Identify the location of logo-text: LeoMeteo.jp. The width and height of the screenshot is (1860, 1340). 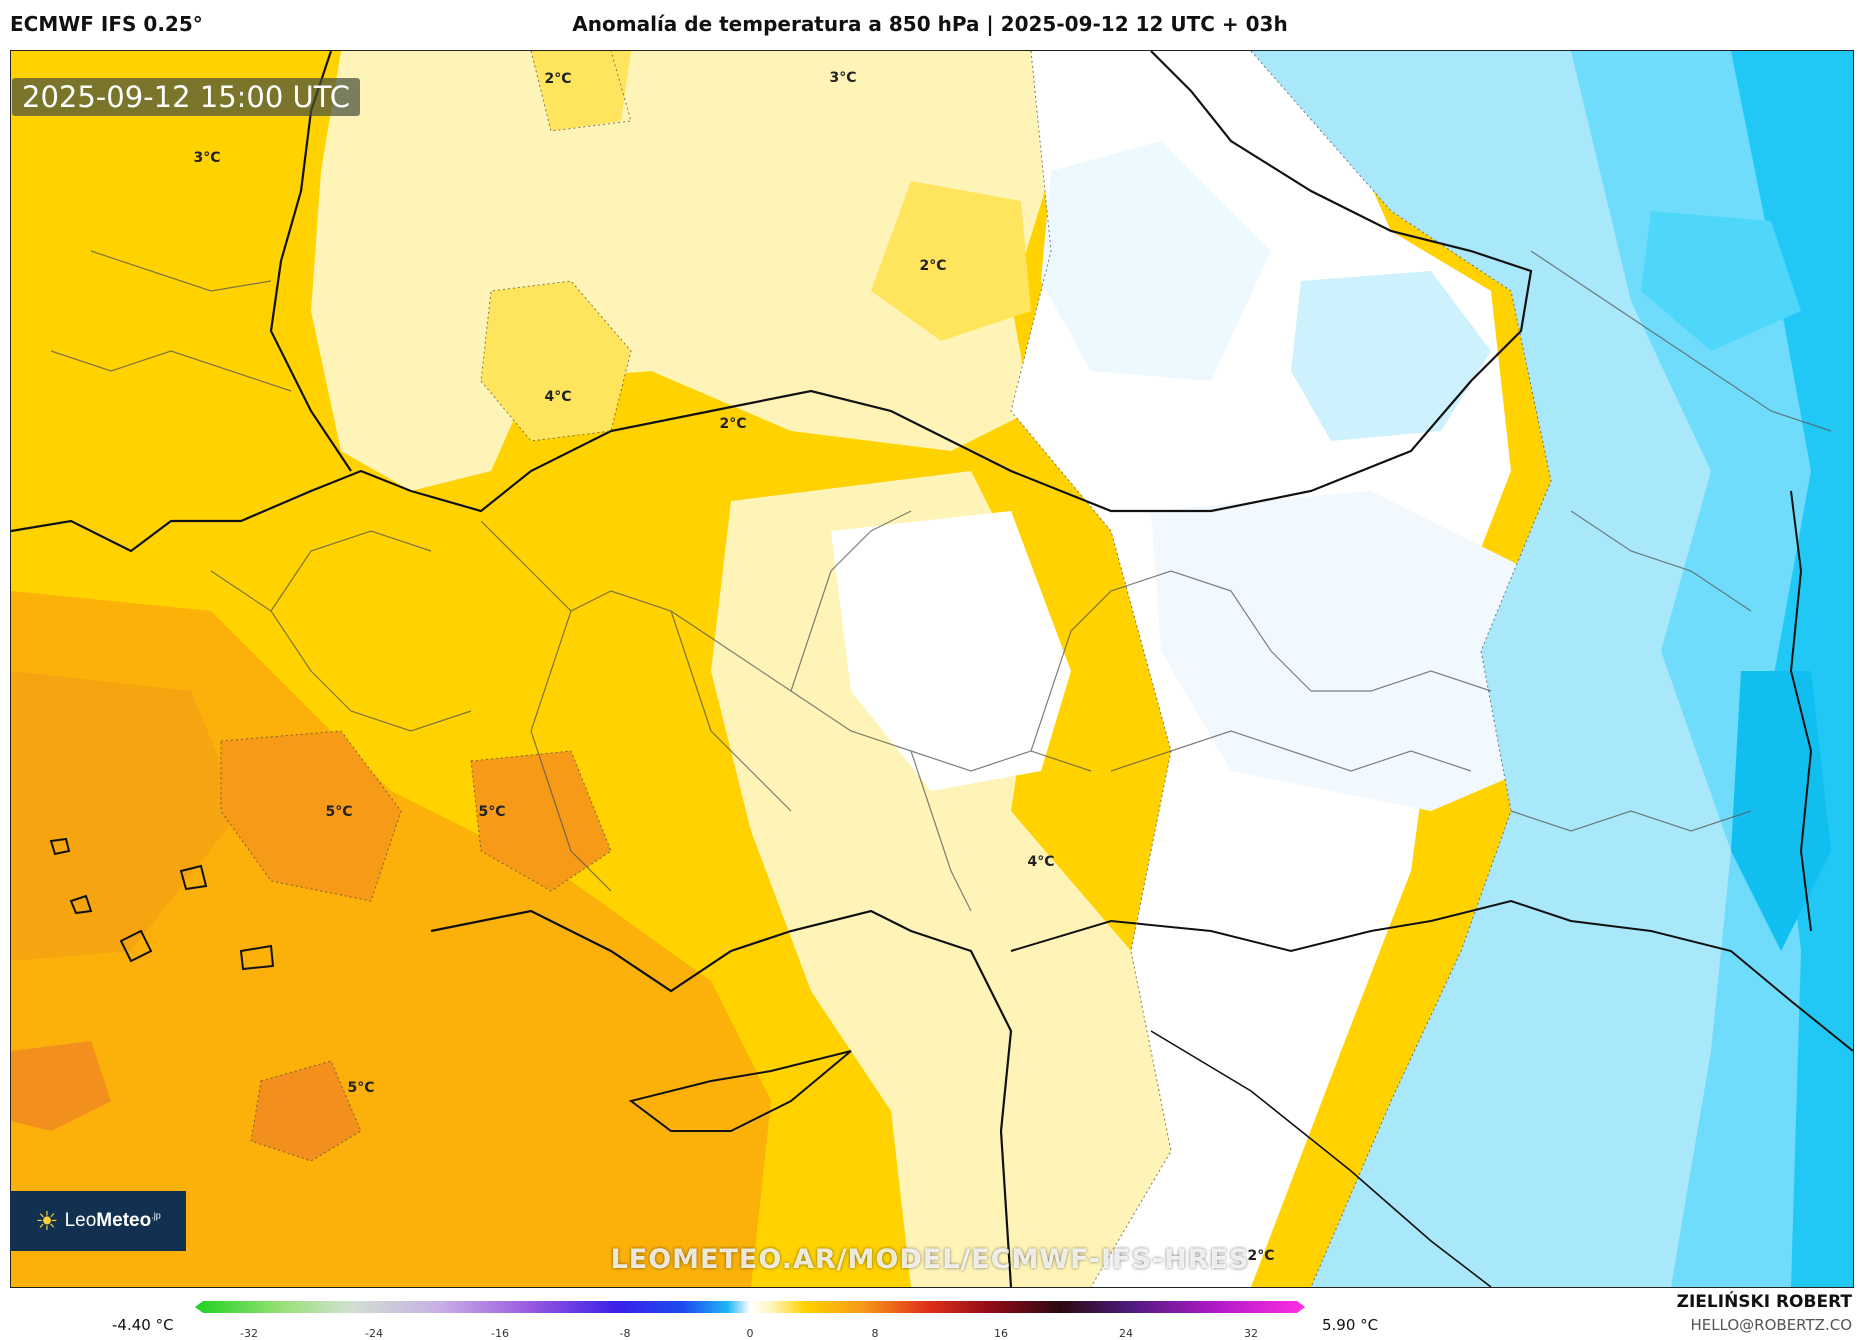
(112, 1220).